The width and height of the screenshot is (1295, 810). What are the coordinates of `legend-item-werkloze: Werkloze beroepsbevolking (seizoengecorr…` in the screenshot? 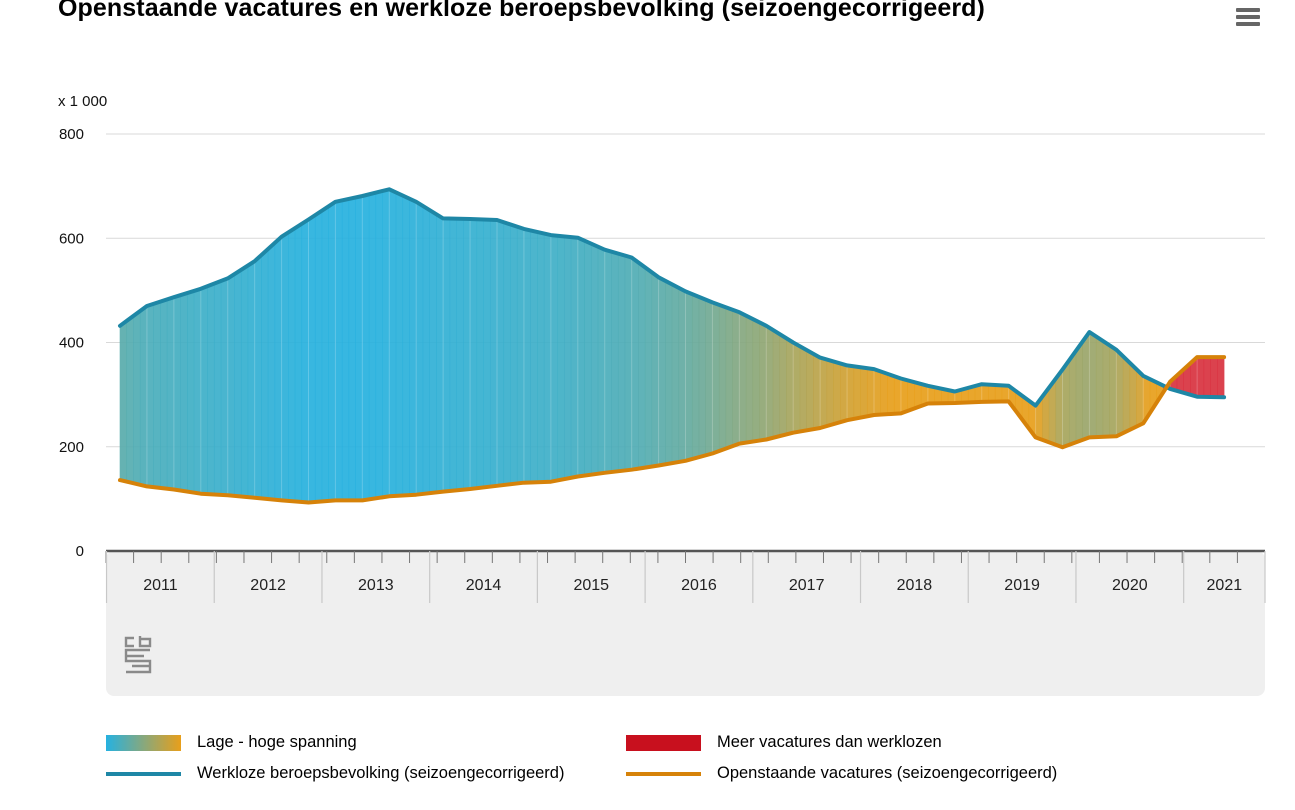 It's located at (335, 773).